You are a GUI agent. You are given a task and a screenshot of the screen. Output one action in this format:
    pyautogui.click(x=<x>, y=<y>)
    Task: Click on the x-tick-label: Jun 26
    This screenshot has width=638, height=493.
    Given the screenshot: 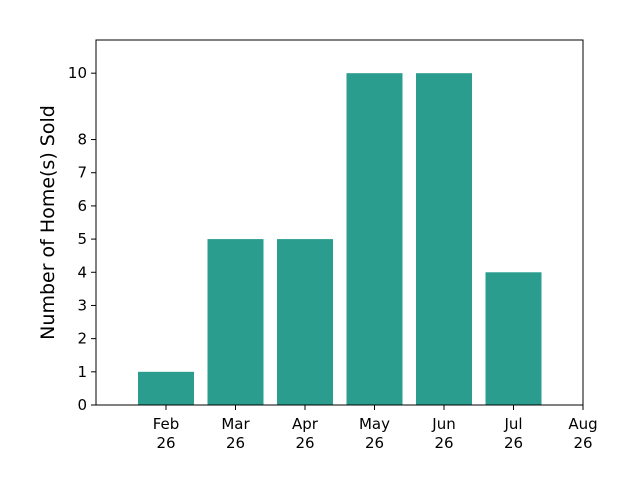 What is the action you would take?
    pyautogui.click(x=443, y=433)
    